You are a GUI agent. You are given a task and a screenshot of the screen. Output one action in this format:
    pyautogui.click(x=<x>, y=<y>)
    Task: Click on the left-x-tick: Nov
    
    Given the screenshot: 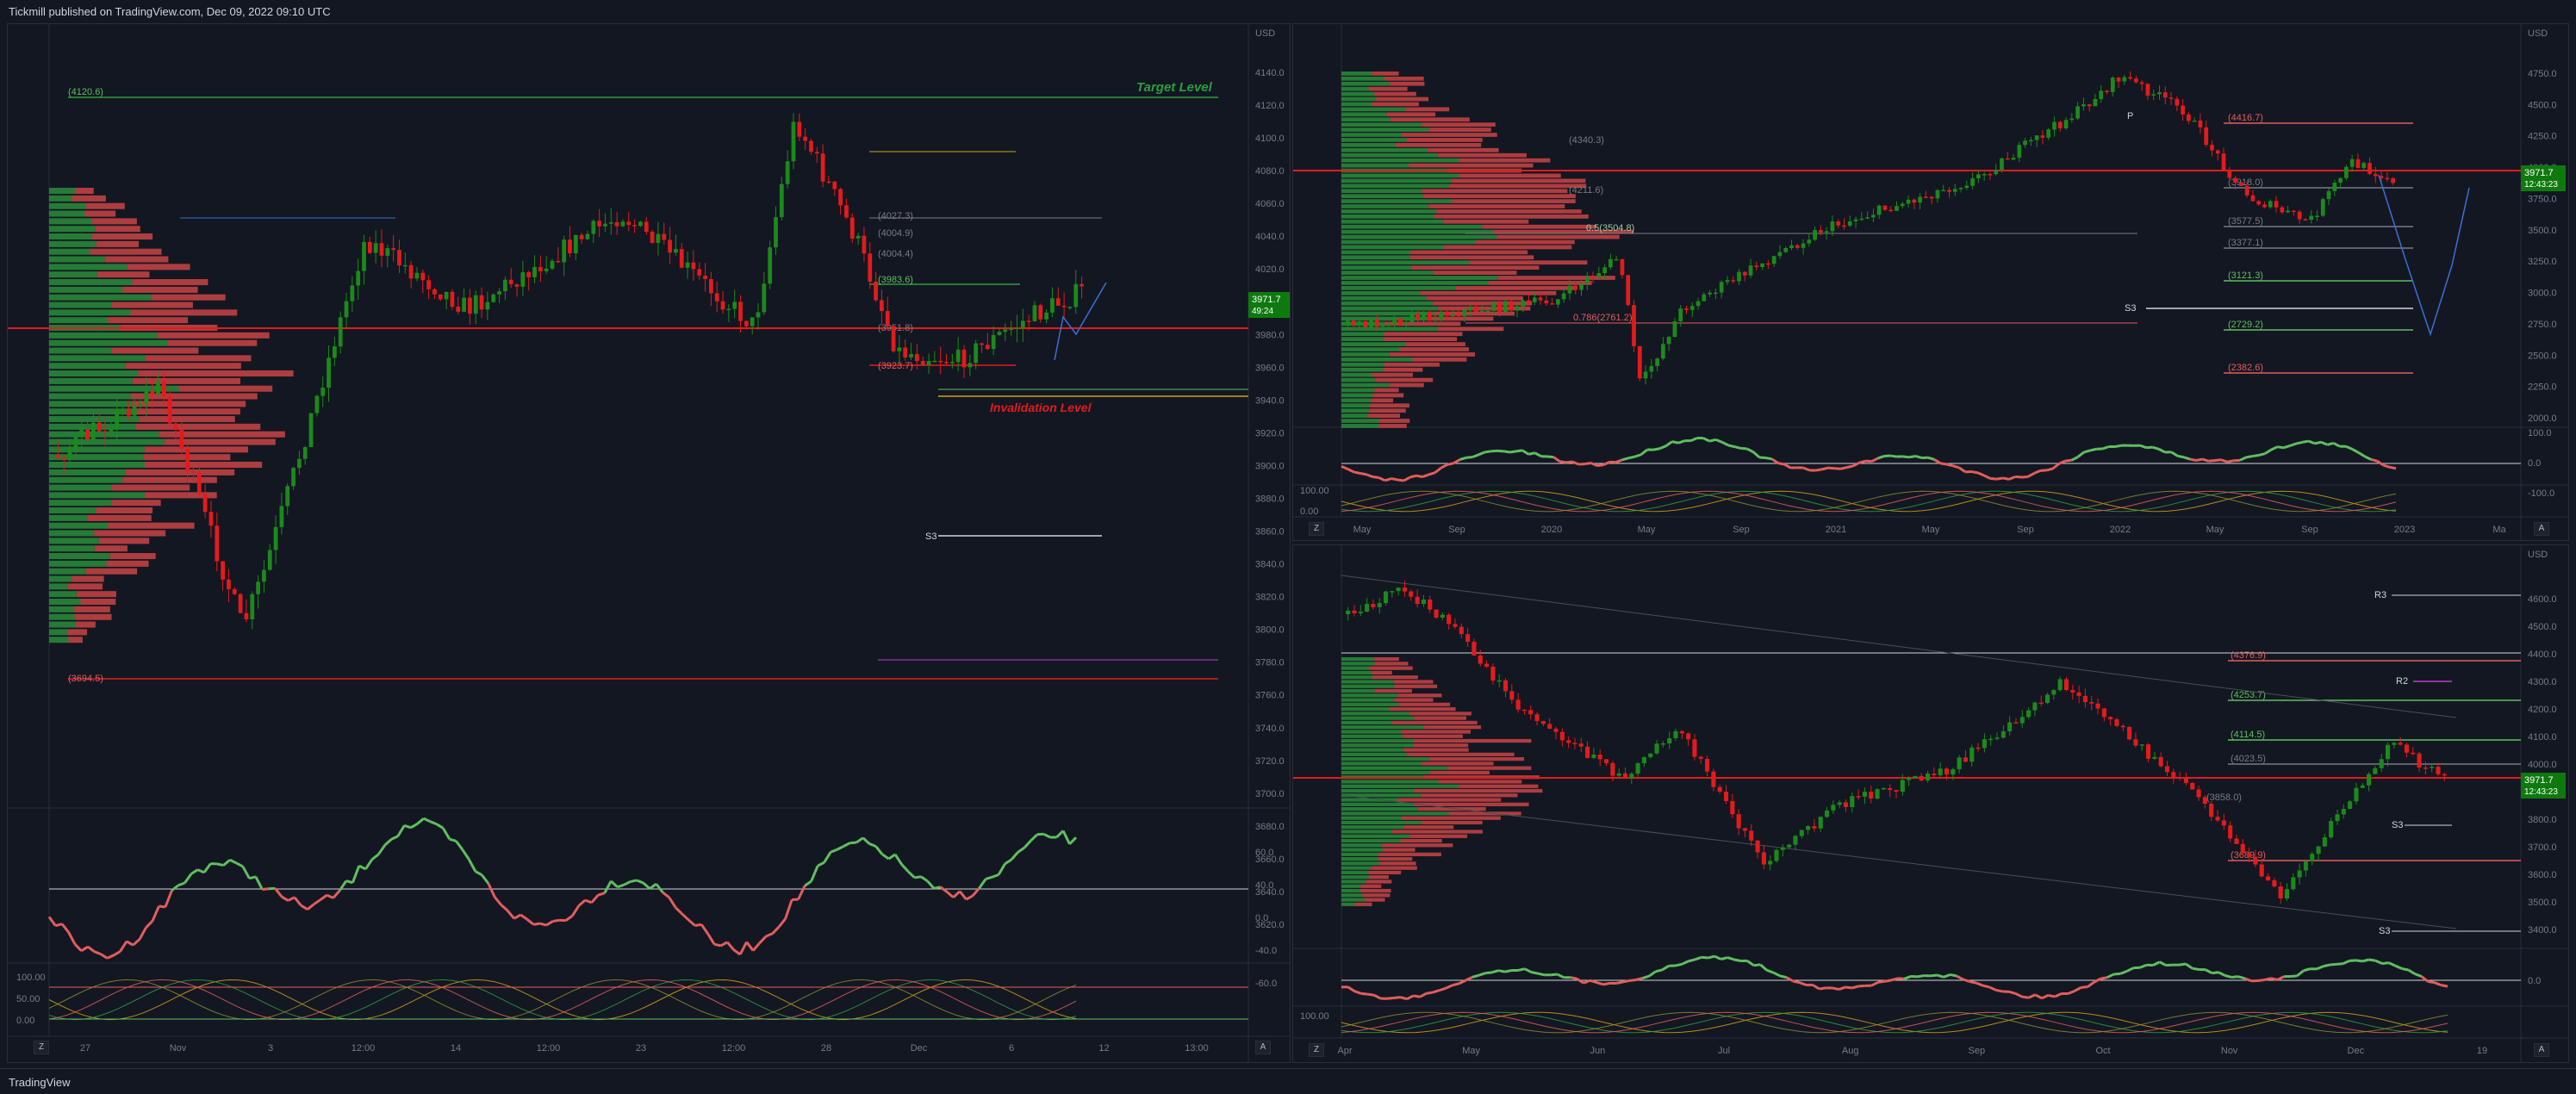 What is the action you would take?
    pyautogui.click(x=179, y=1048)
    